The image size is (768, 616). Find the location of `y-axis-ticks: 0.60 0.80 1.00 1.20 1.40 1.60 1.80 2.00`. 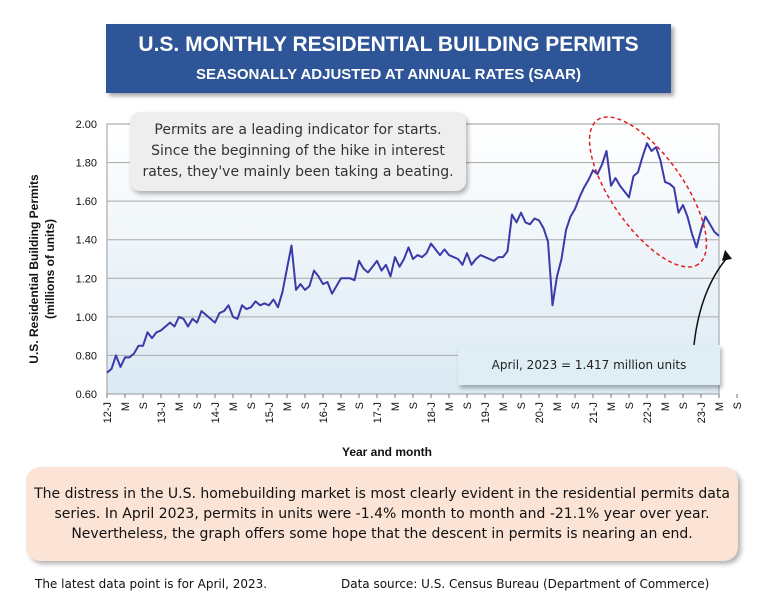

y-axis-ticks: 0.60 0.80 1.00 1.20 1.40 1.60 1.80 2.00 is located at coordinates (86, 260).